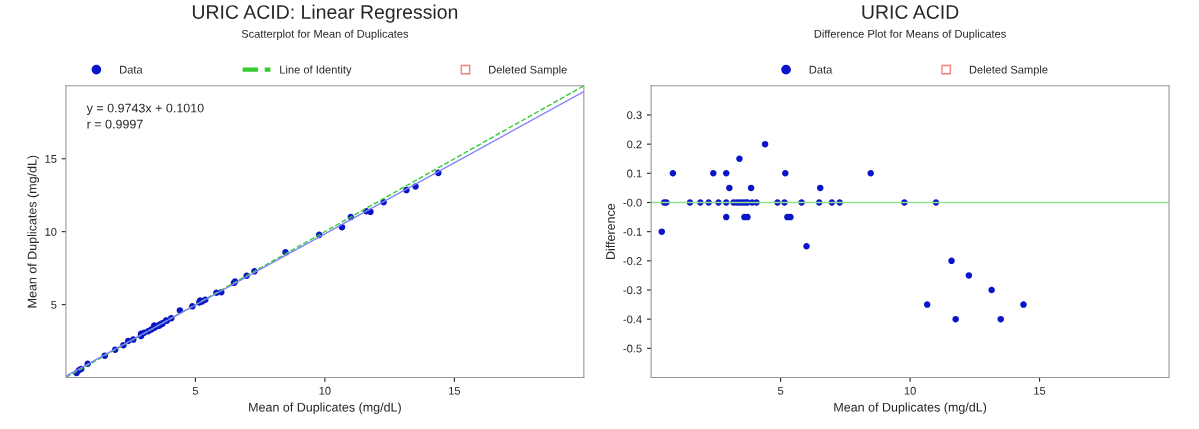 This screenshot has width=1199, height=429. Describe the element at coordinates (325, 34) in the screenshot. I see `chart-subtitle: Scatterplot for Mean of Duplicates` at that location.